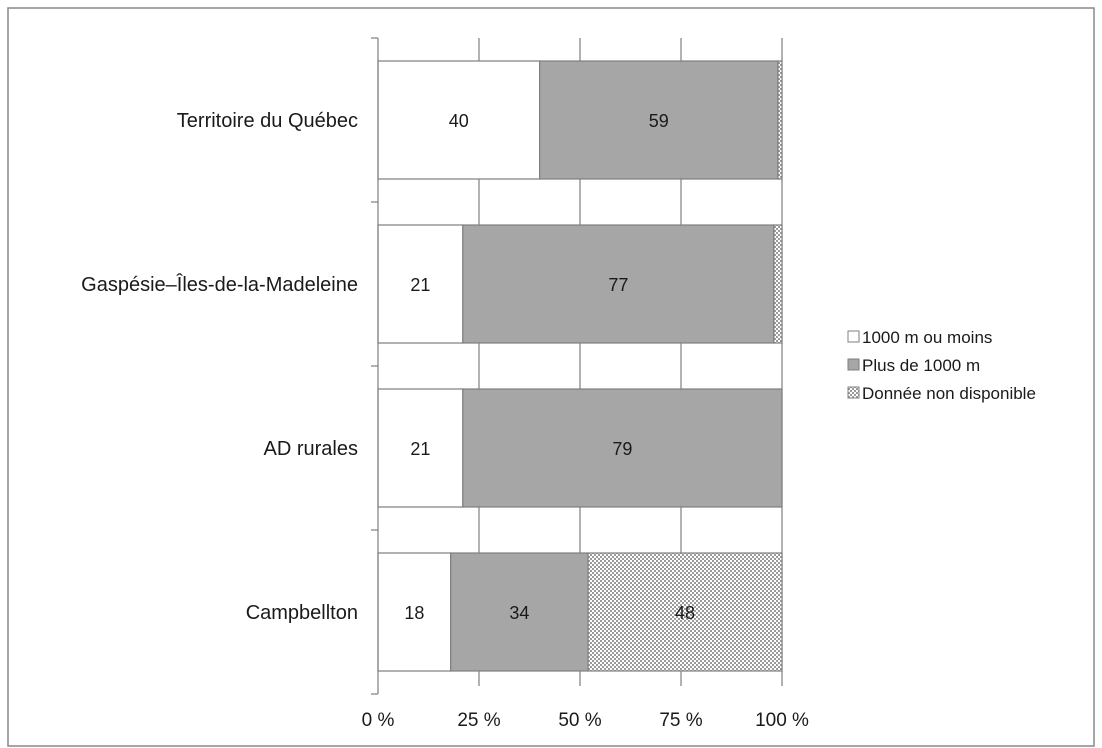  Describe the element at coordinates (219, 284) in the screenshot. I see `category-label-gaspesie-iles-de-la-madeleine: Gaspésie–Îles-de-la-Madeleine` at that location.